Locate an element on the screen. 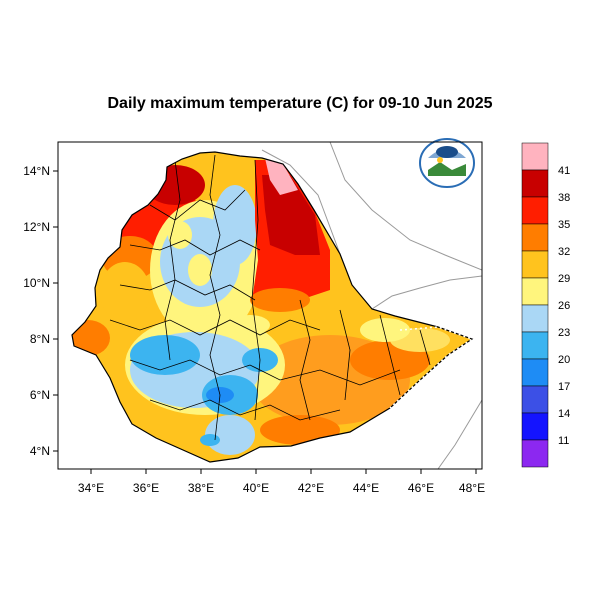  colorbar-label: 32 is located at coordinates (564, 252).